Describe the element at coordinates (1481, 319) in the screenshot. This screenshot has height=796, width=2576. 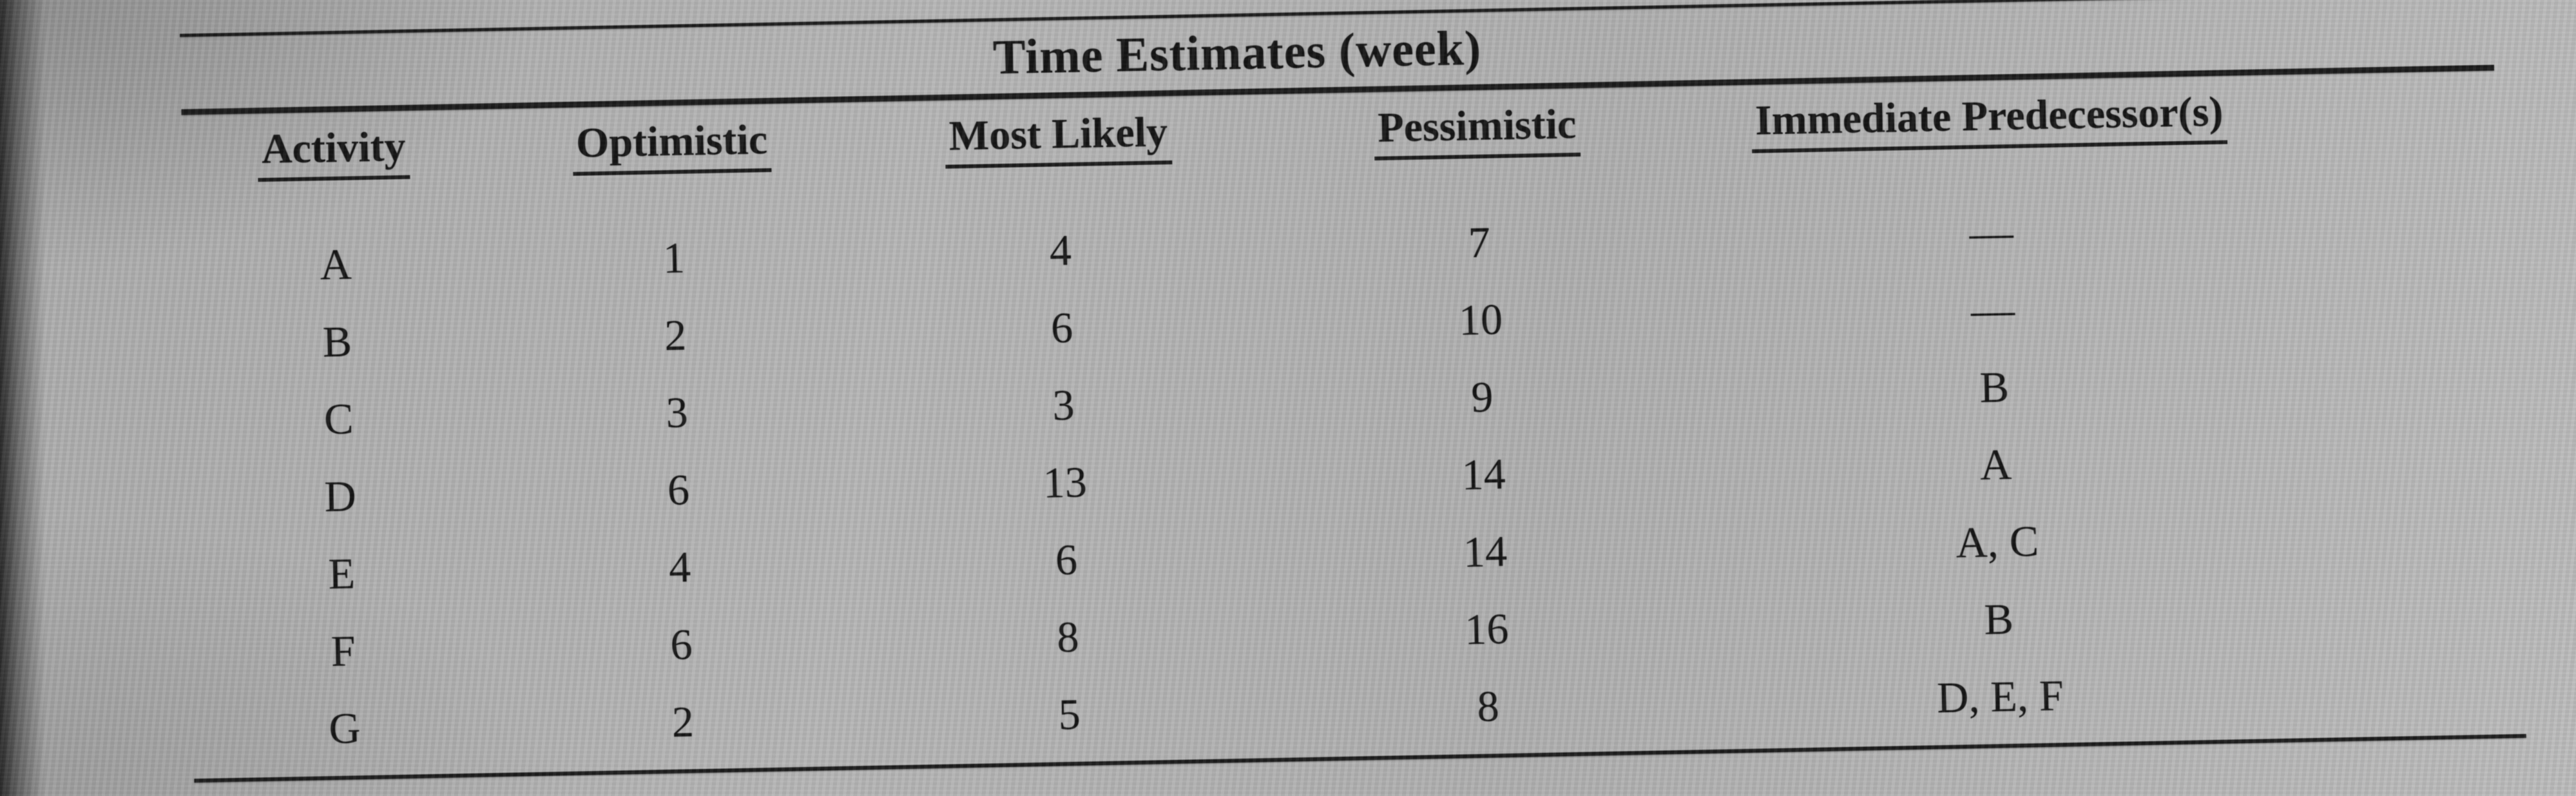
I see `cell-pessimistic: 10` at that location.